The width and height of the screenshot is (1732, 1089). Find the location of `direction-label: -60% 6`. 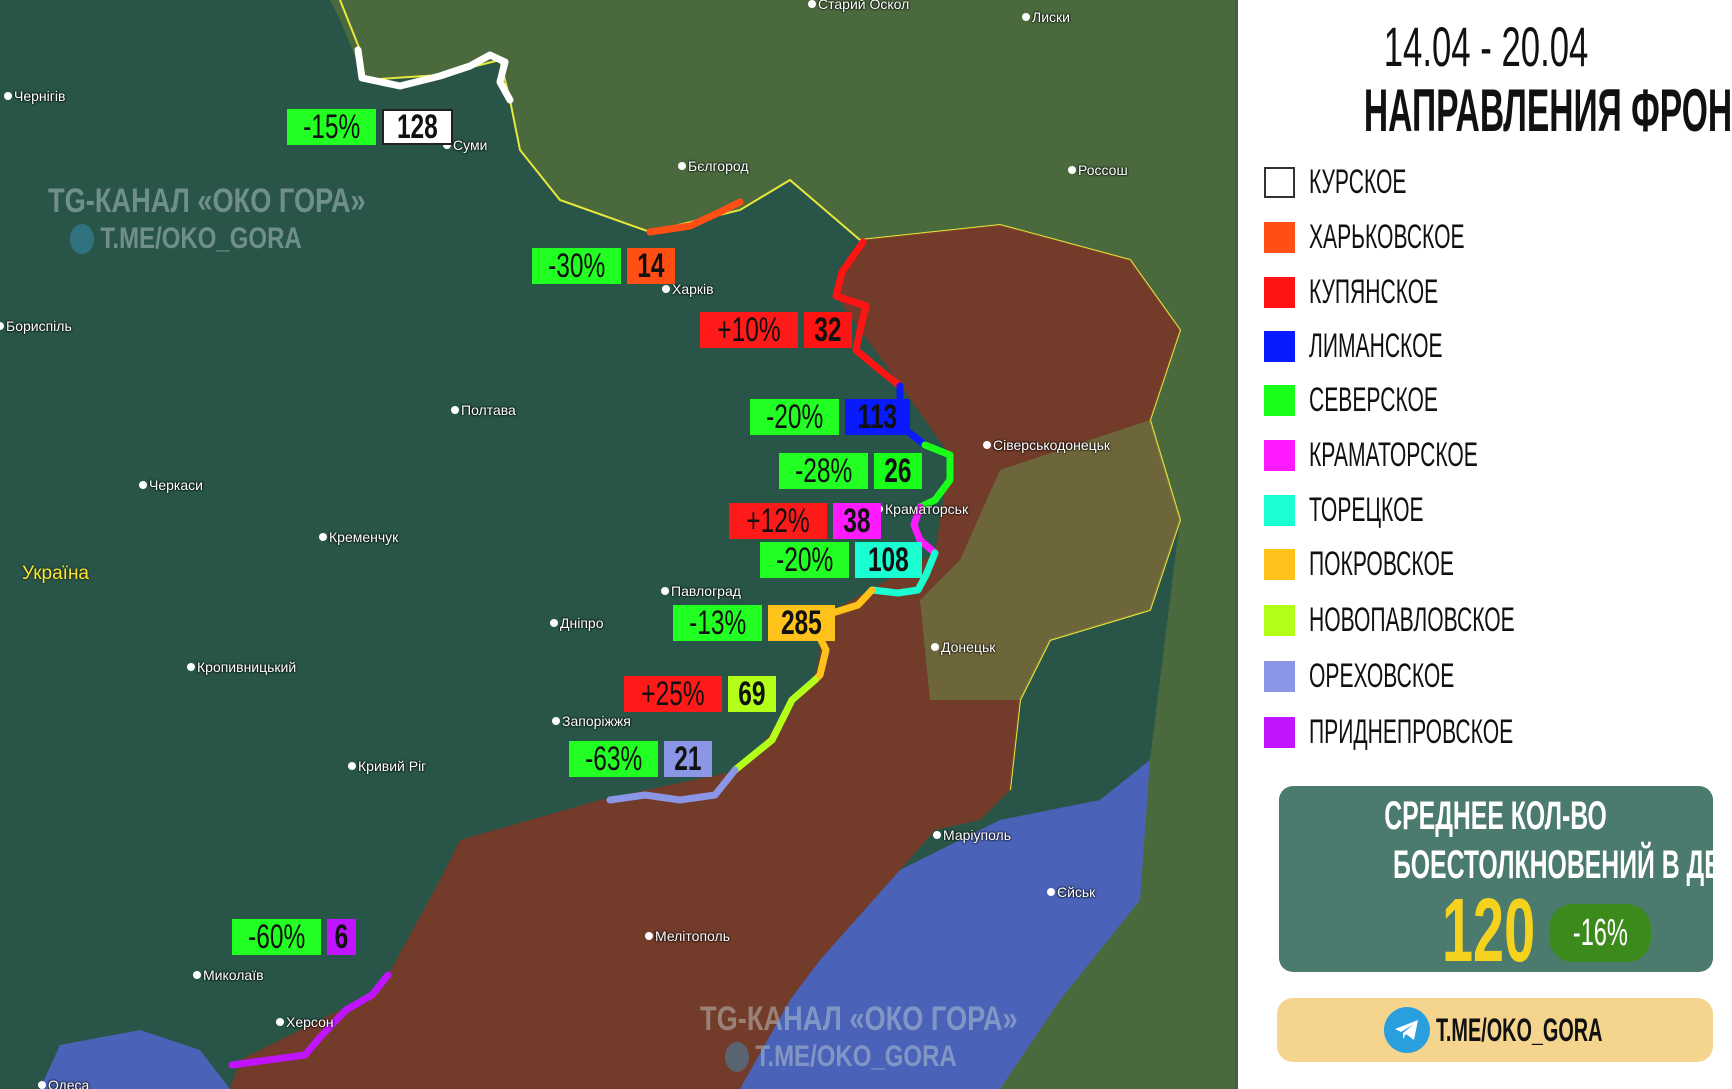

direction-label: -60% 6 is located at coordinates (294, 937).